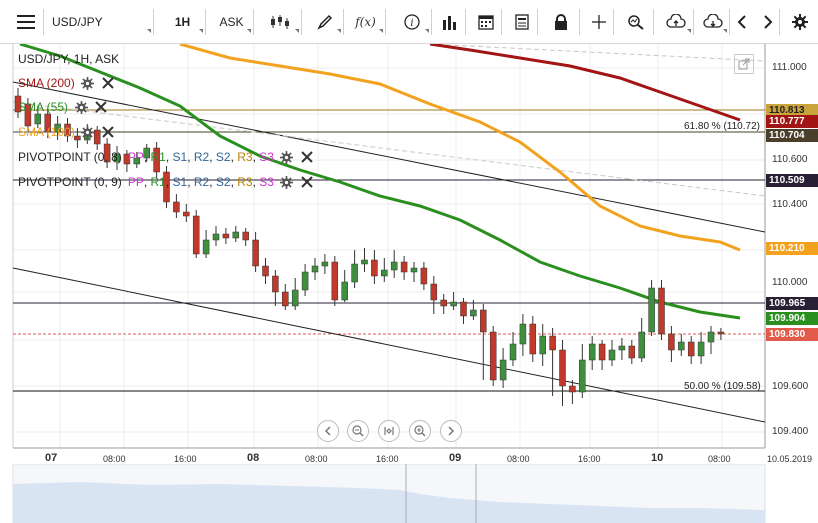 This screenshot has height=523, width=818. What do you see at coordinates (589, 459) in the screenshot?
I see `time-label: 16:00` at bounding box center [589, 459].